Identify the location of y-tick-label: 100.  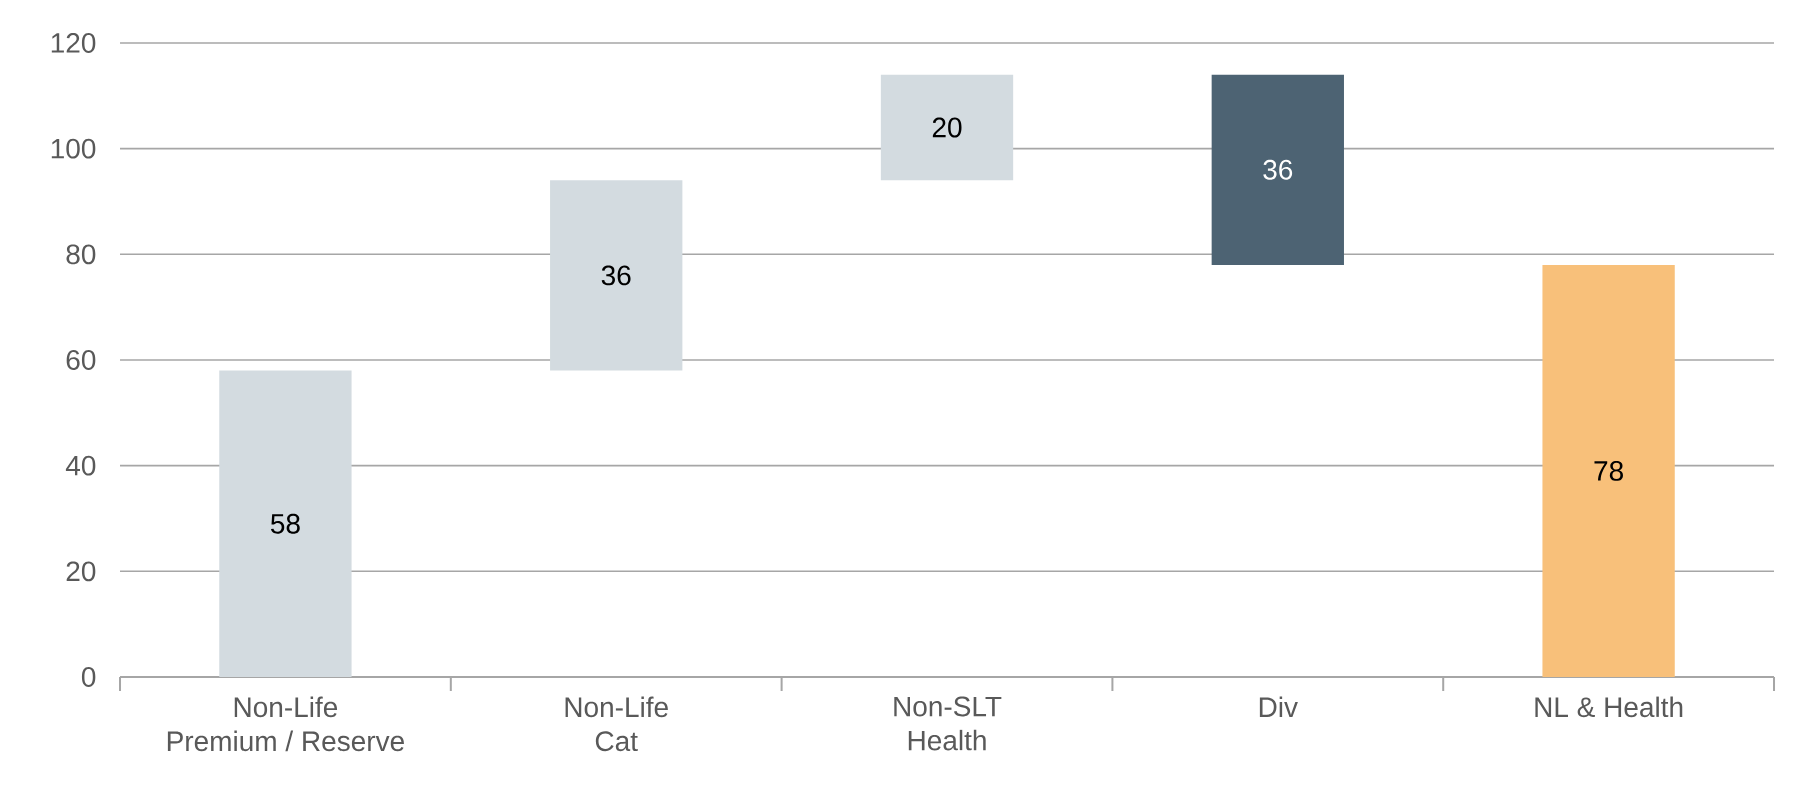
(73, 148).